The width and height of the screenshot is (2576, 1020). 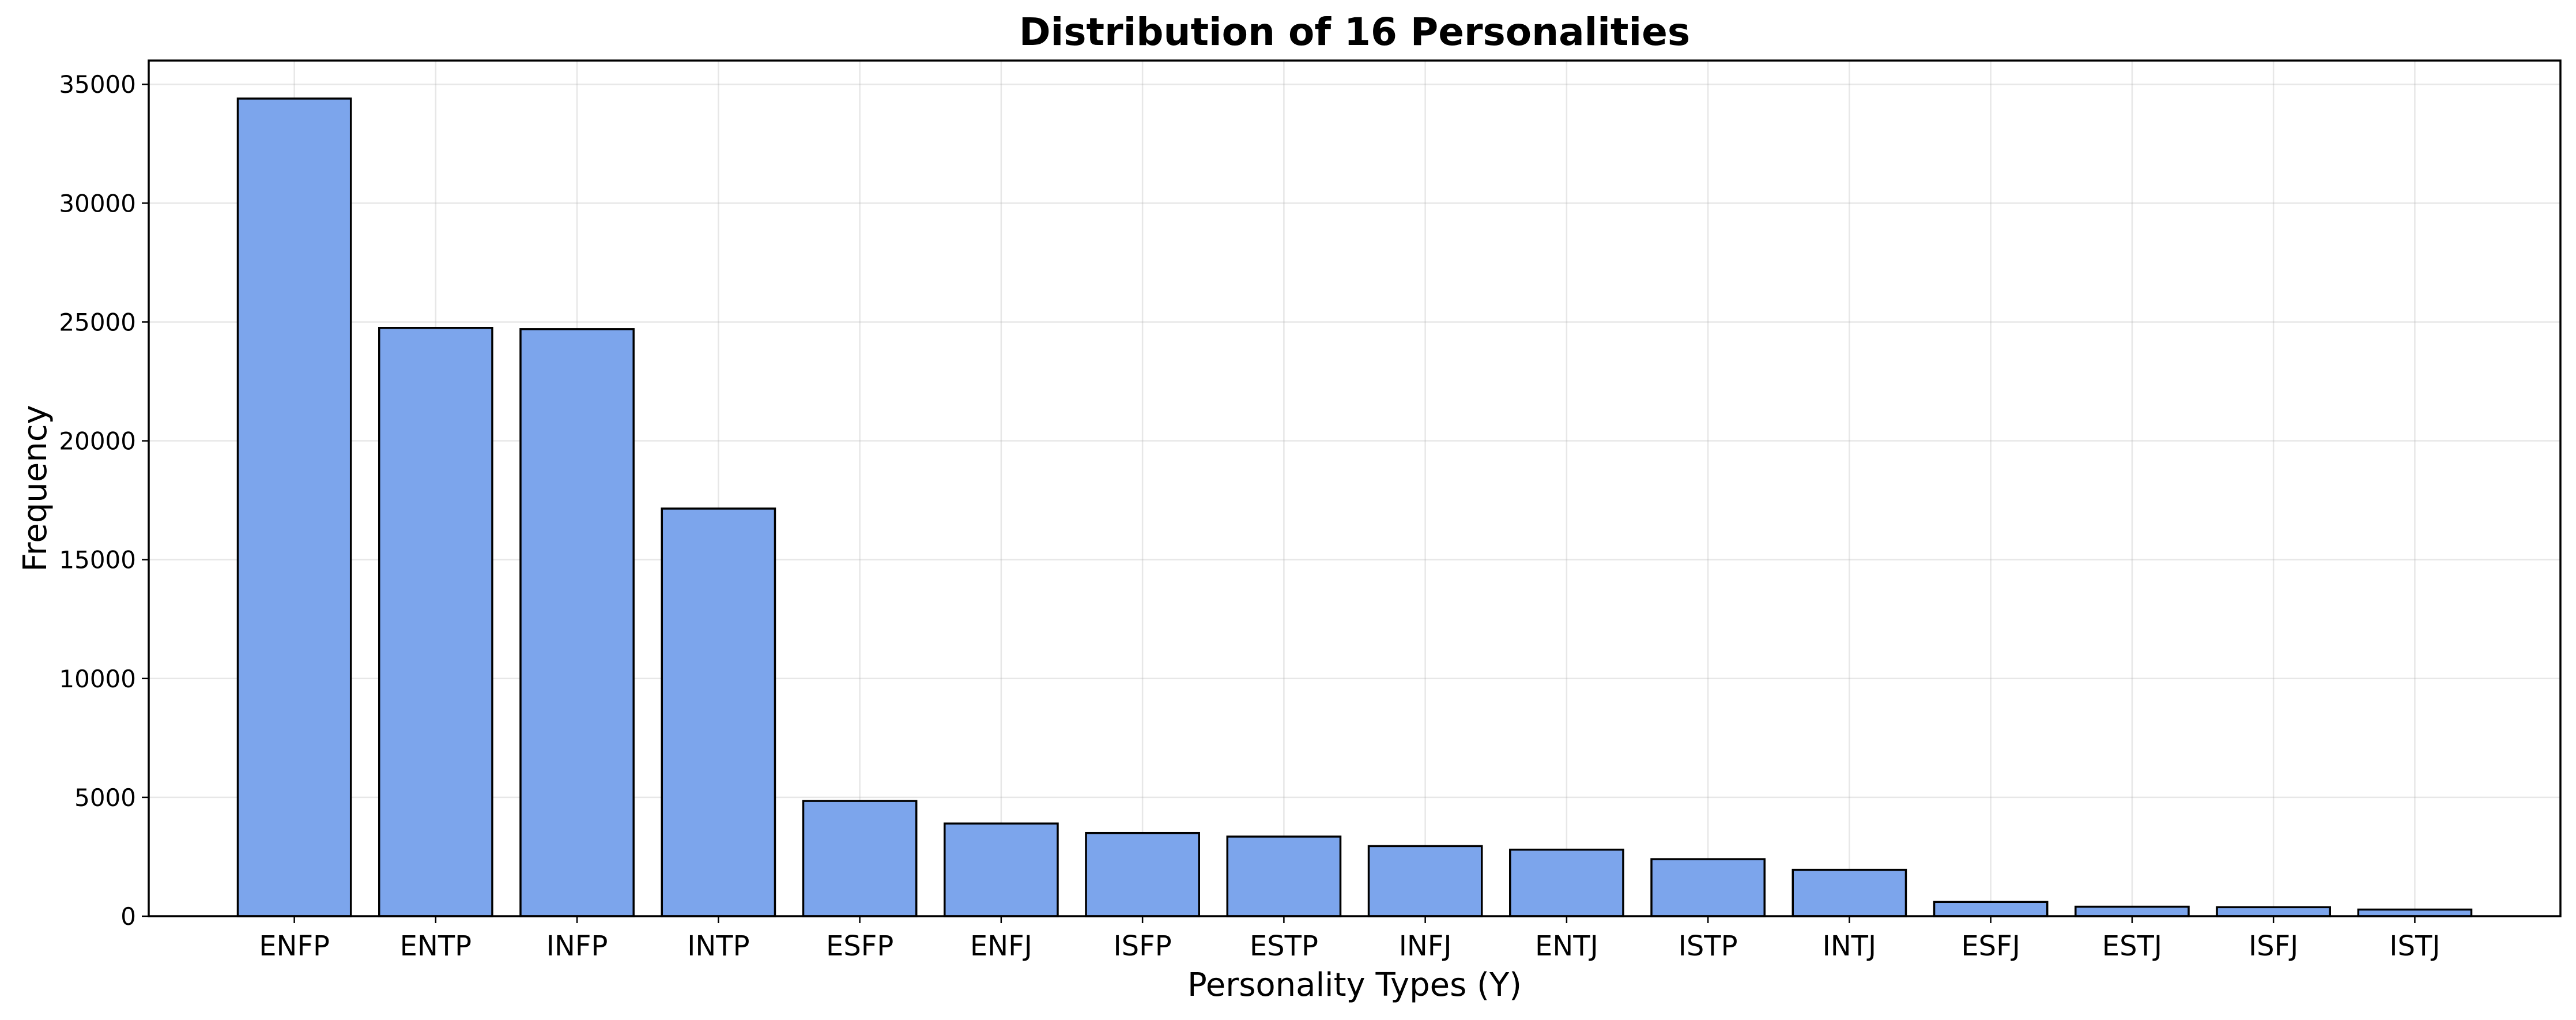 What do you see at coordinates (2414, 946) in the screenshot?
I see `x-tick-label: ISTJ` at bounding box center [2414, 946].